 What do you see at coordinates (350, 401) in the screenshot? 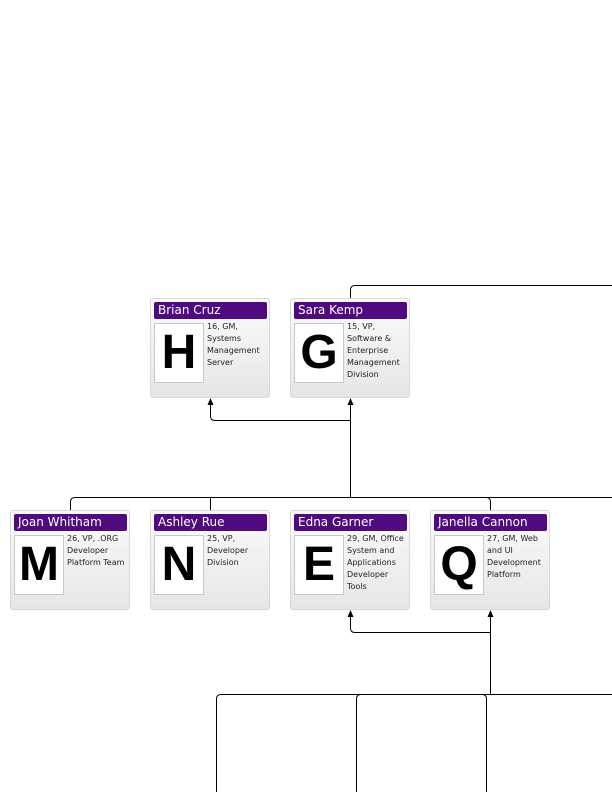
I see `arrow-sara` at bounding box center [350, 401].